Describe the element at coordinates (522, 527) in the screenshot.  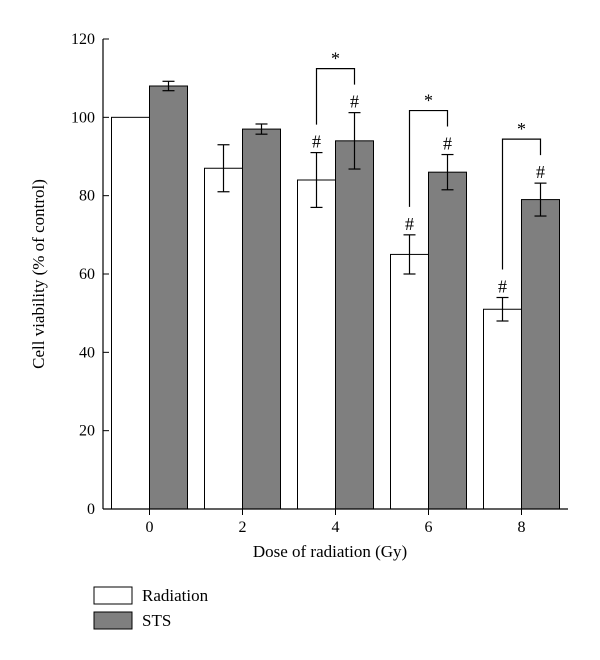
I see `x-tick-label: 8` at that location.